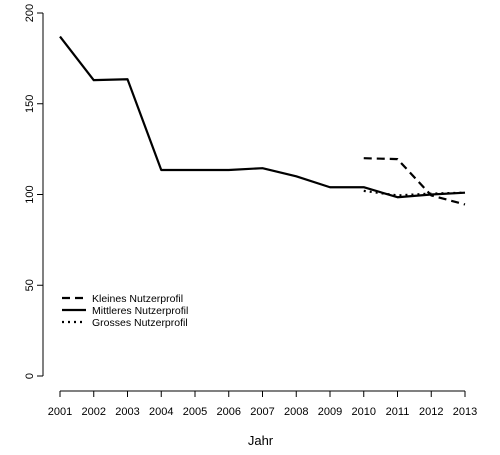 The width and height of the screenshot is (500, 455). What do you see at coordinates (161, 412) in the screenshot?
I see `x-tick-label: 2004` at bounding box center [161, 412].